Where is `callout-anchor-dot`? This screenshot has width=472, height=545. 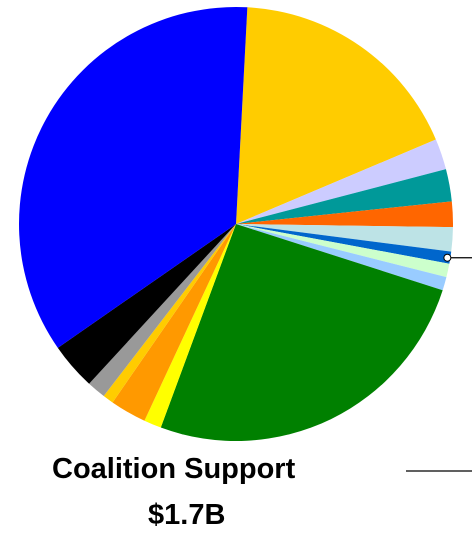 callout-anchor-dot is located at coordinates (447, 257).